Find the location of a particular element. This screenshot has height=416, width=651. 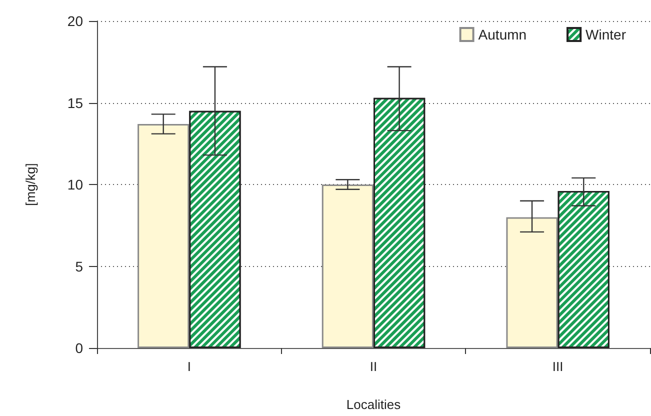

x-tick-label: II is located at coordinates (374, 366).